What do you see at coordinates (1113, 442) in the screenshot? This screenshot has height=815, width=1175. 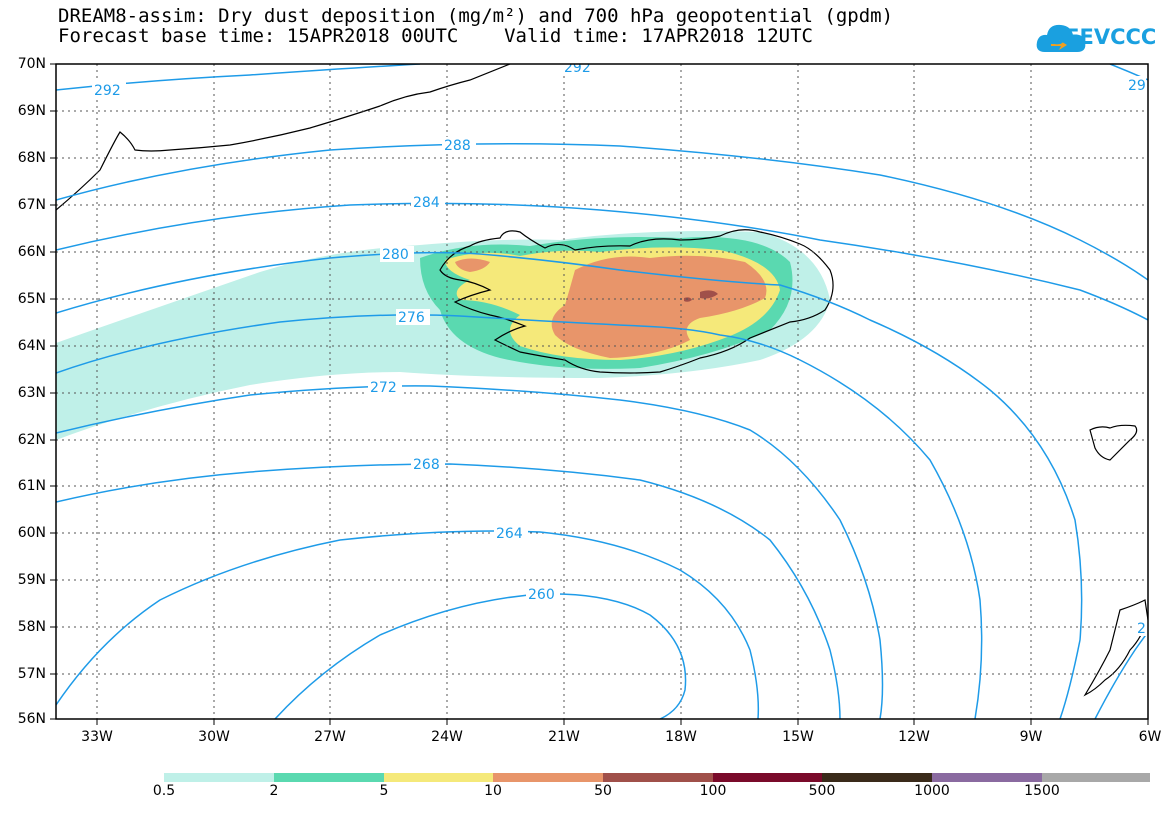 I see `faroe-coast` at bounding box center [1113, 442].